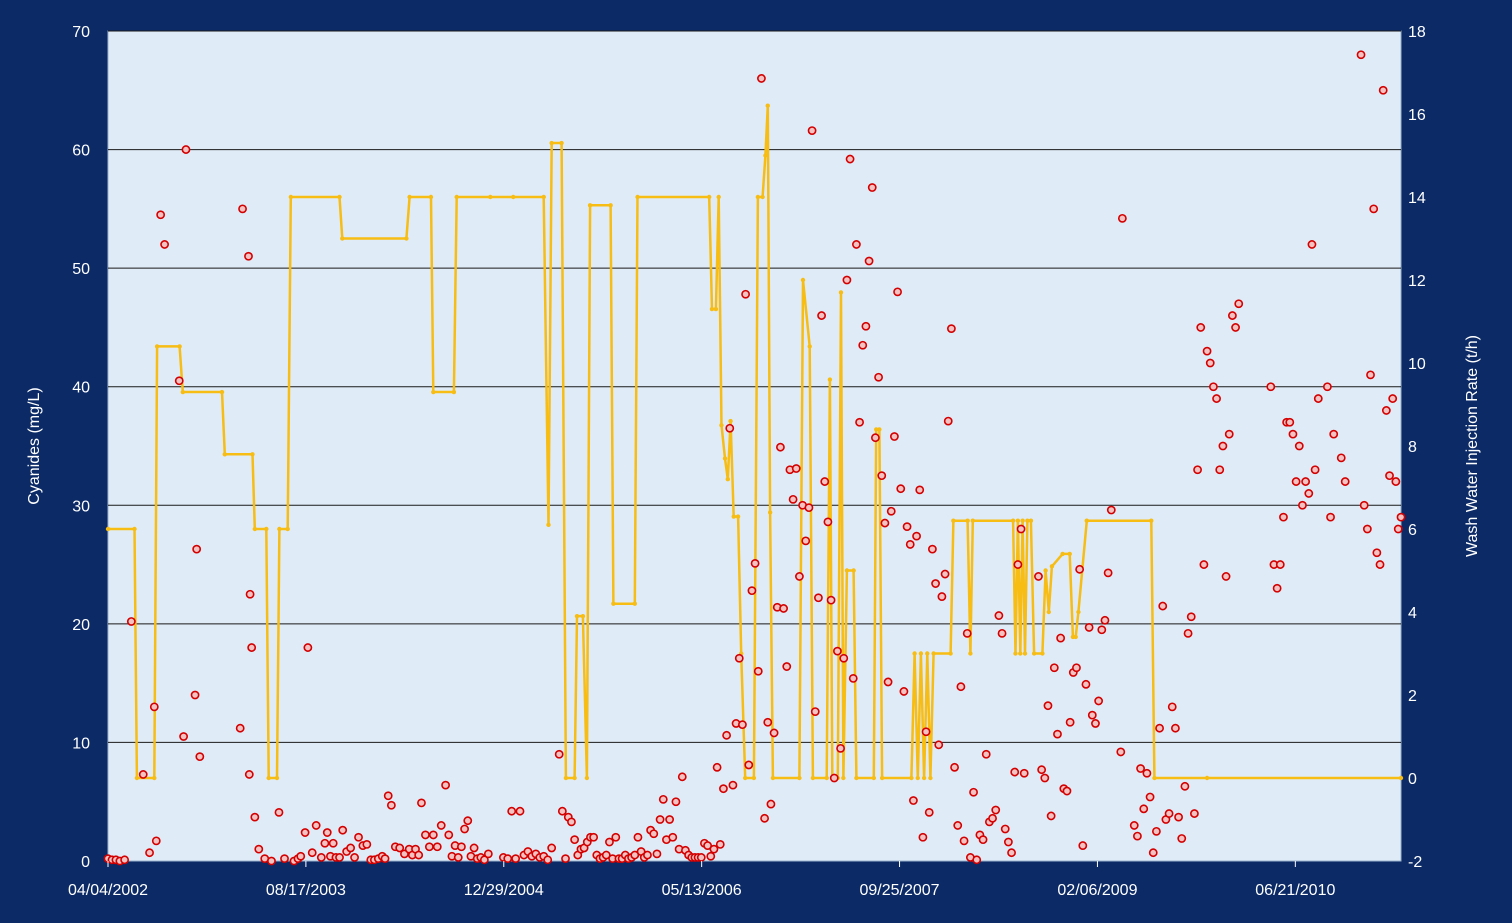 This screenshot has width=1512, height=923. What do you see at coordinates (1417, 281) in the screenshot?
I see `right-tick-label: 12` at bounding box center [1417, 281].